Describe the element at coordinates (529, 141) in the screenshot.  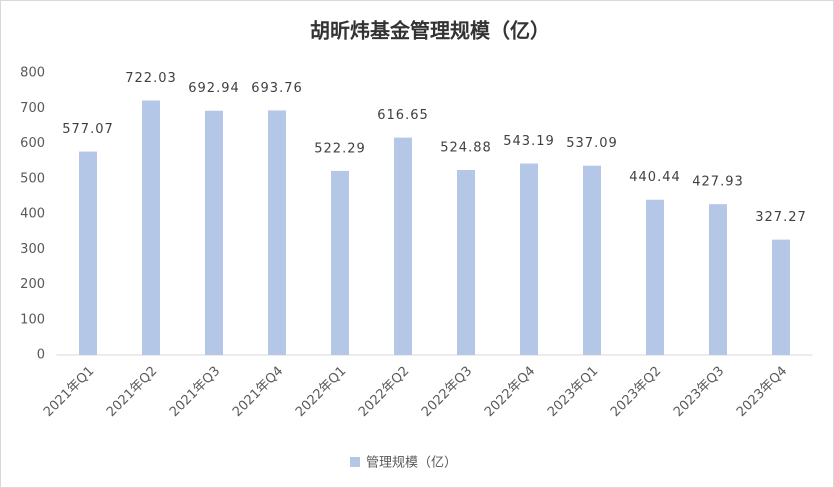
I see `data-label: 543.19` at that location.